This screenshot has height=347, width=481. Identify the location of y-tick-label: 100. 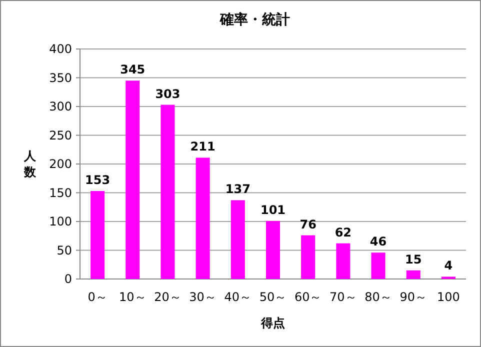
(60, 221).